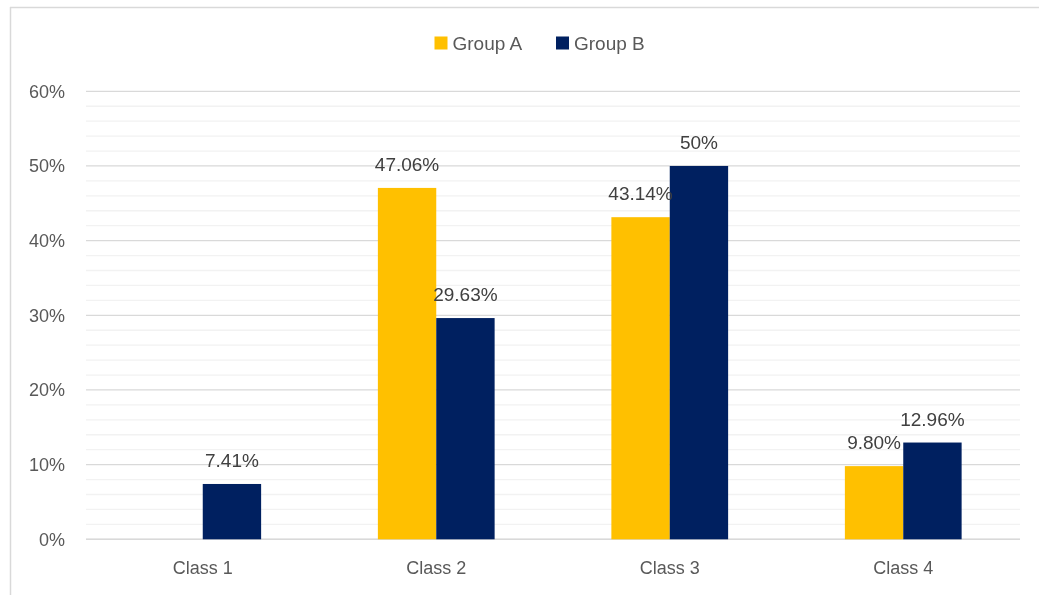  I want to click on legend-label: Group B, so click(609, 43).